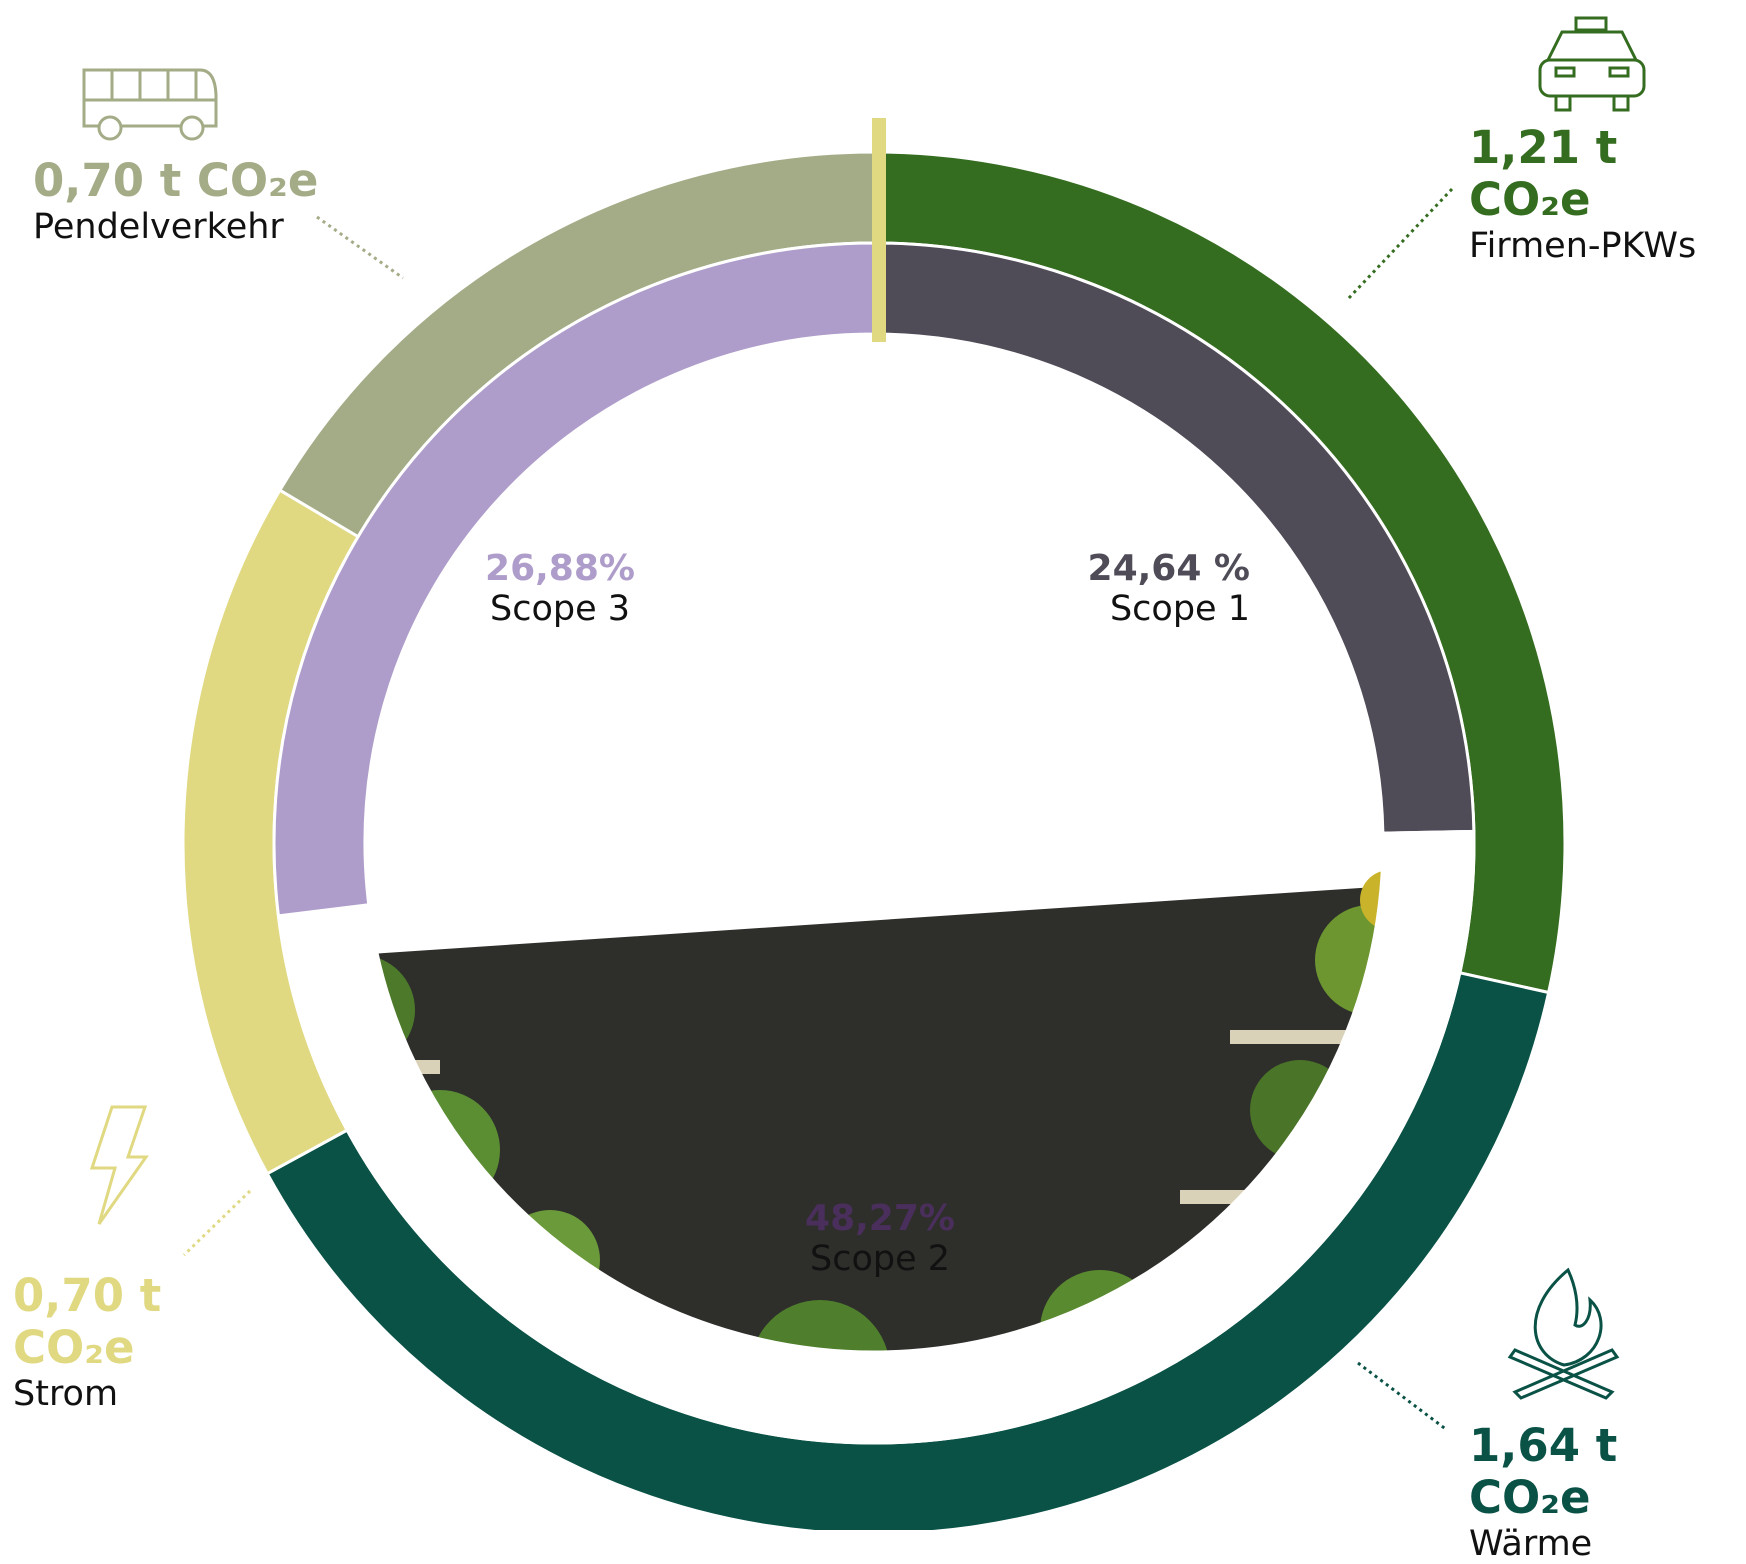 The image size is (1746, 1564). Describe the element at coordinates (560, 568) in the screenshot. I see `value-label: 26,88%` at that location.